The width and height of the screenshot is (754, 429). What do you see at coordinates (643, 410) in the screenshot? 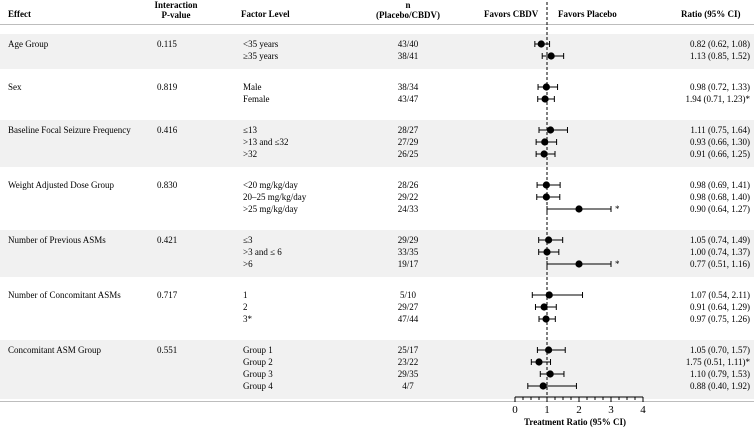
I see `x-tick-label: 4` at bounding box center [643, 410].